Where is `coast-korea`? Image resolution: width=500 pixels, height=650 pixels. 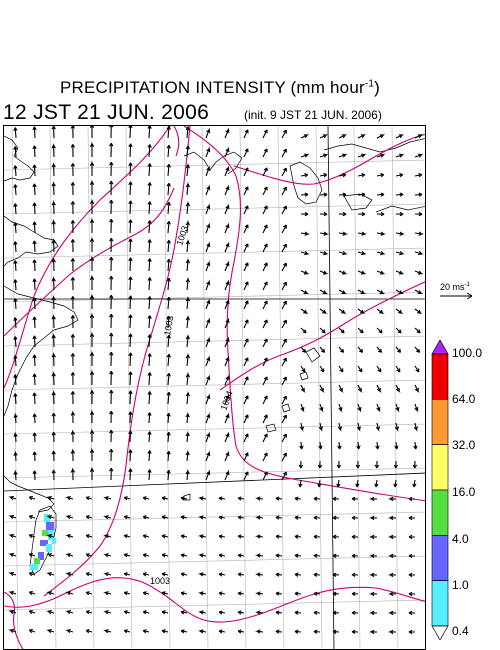
coast-korea is located at coordinates (213, 163).